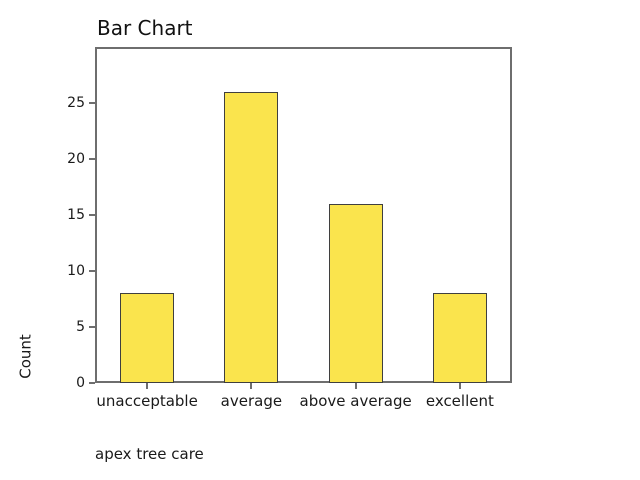 The height and width of the screenshot is (480, 640). Describe the element at coordinates (147, 401) in the screenshot. I see `x-tick-label: unacceptable` at that location.